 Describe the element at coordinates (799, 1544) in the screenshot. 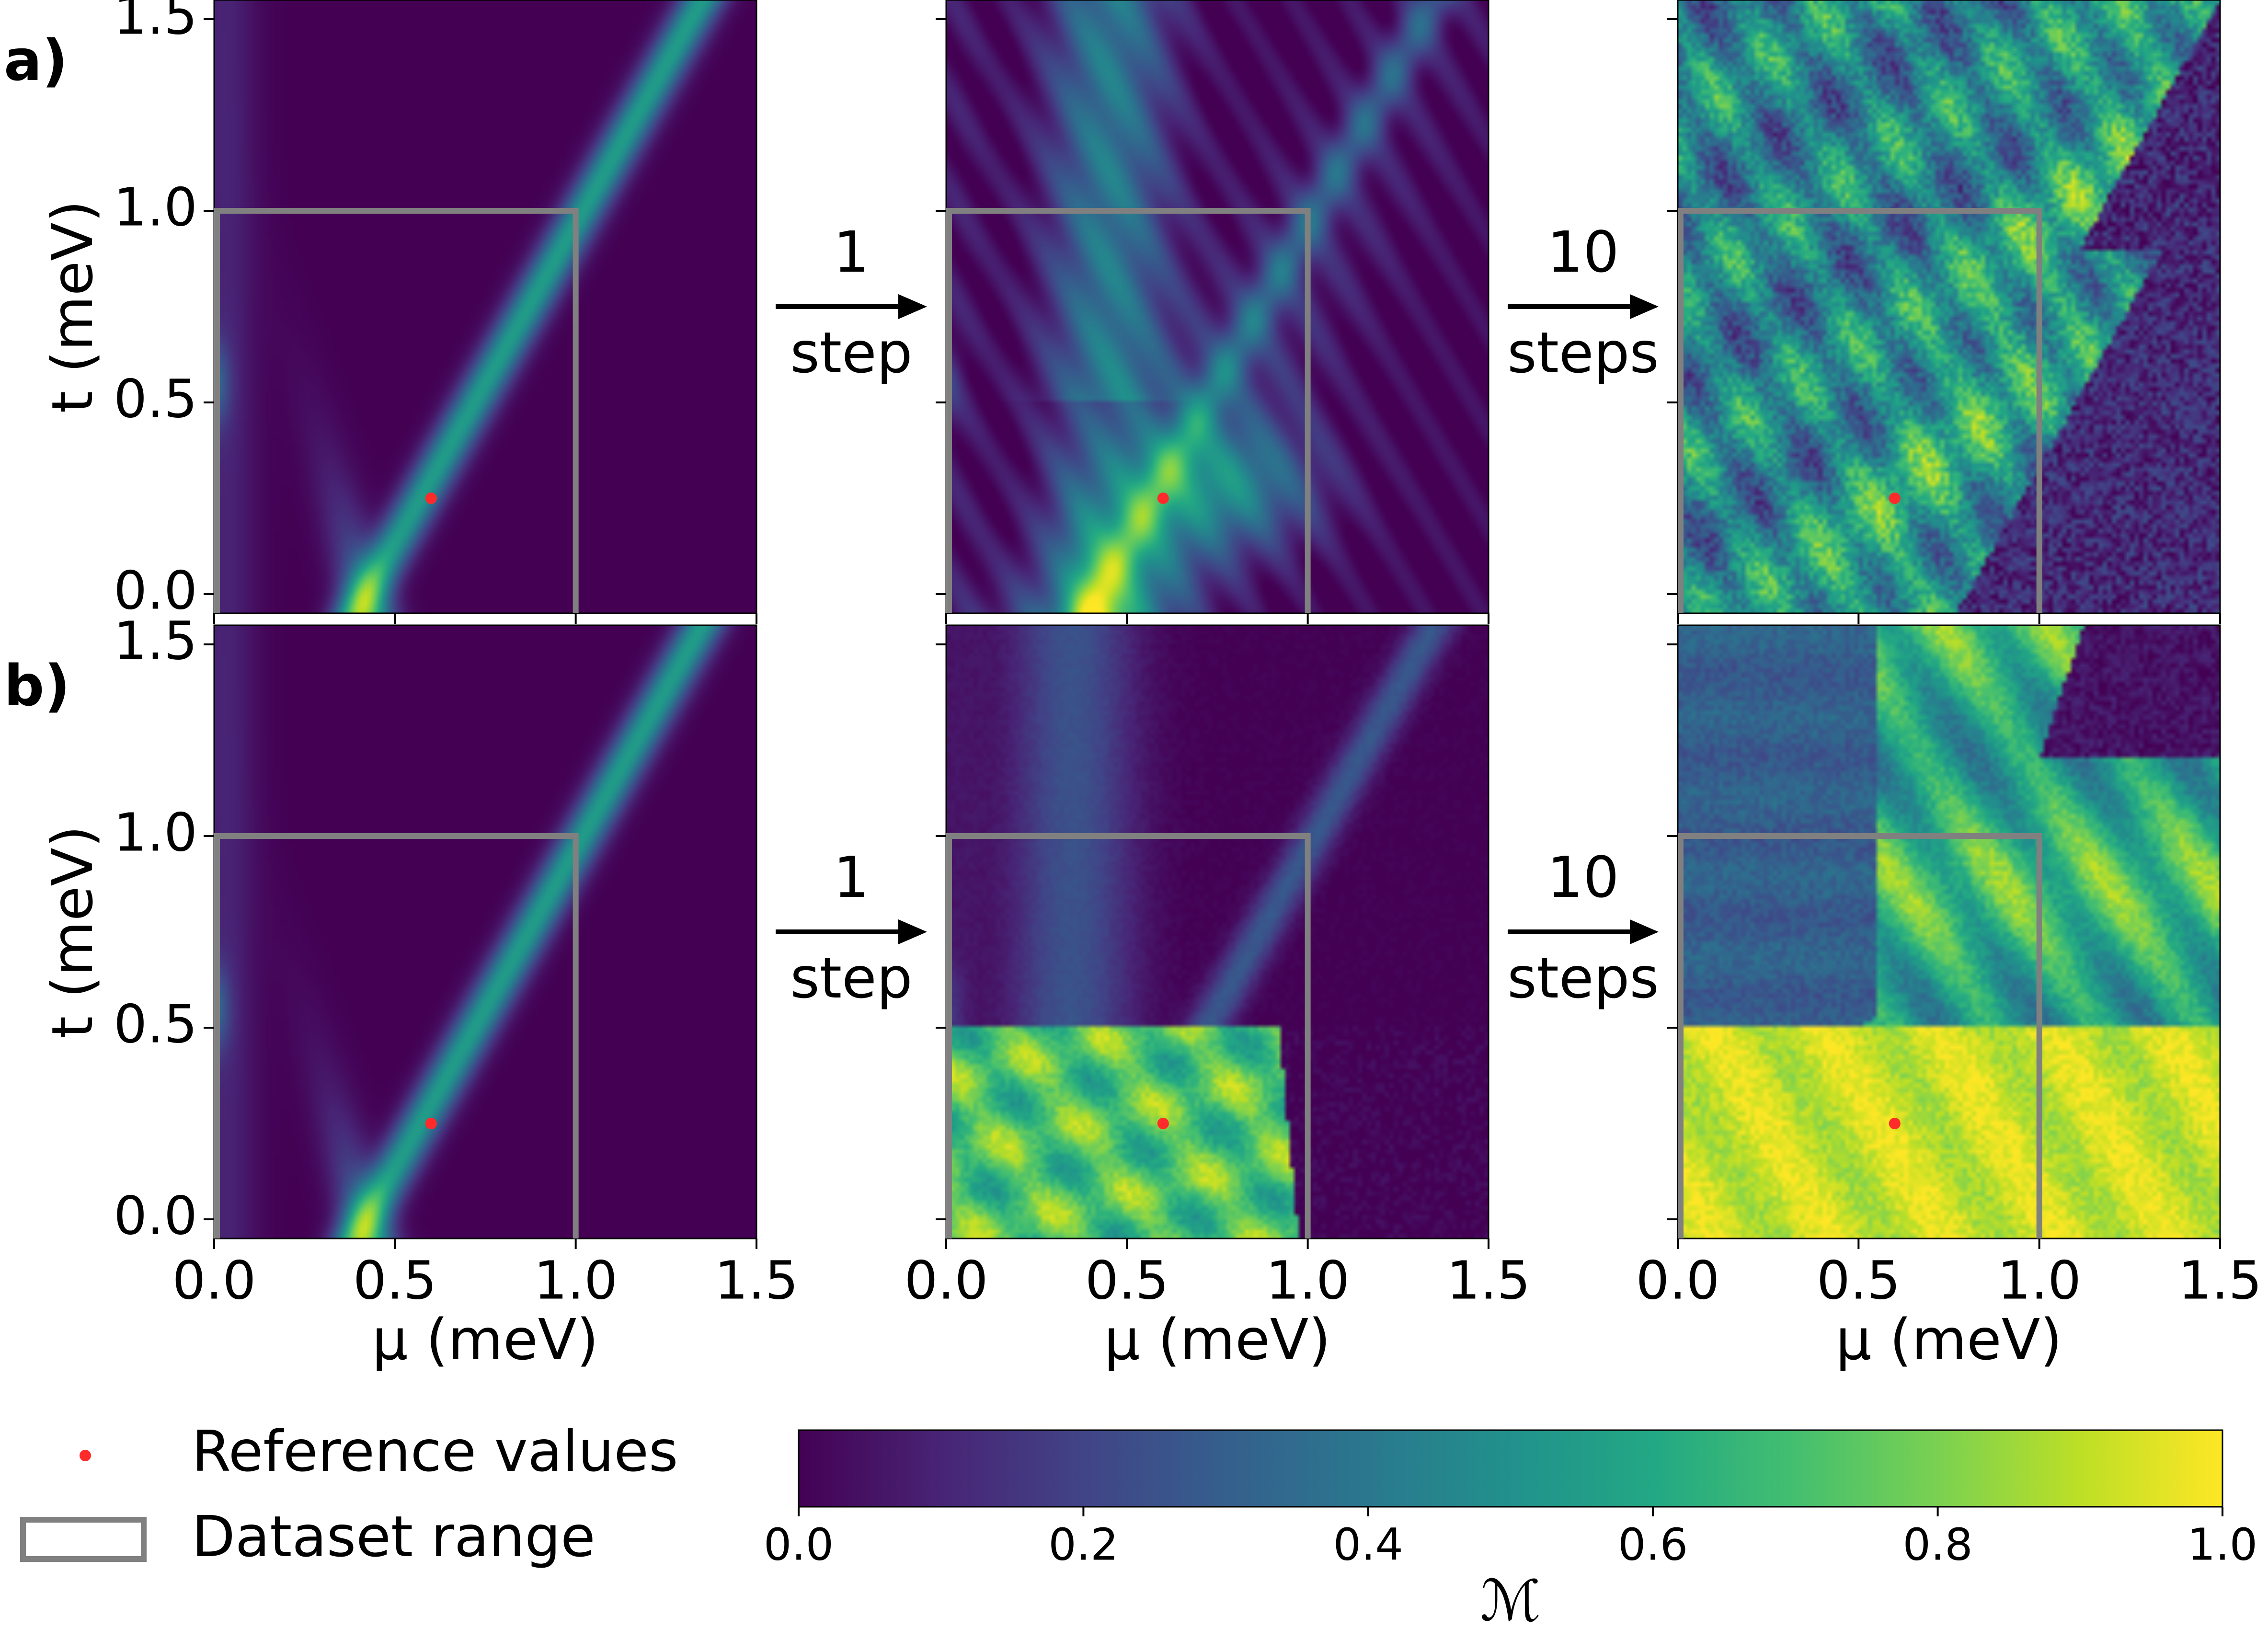

I see `colorbar-tick-label: 0.0` at that location.